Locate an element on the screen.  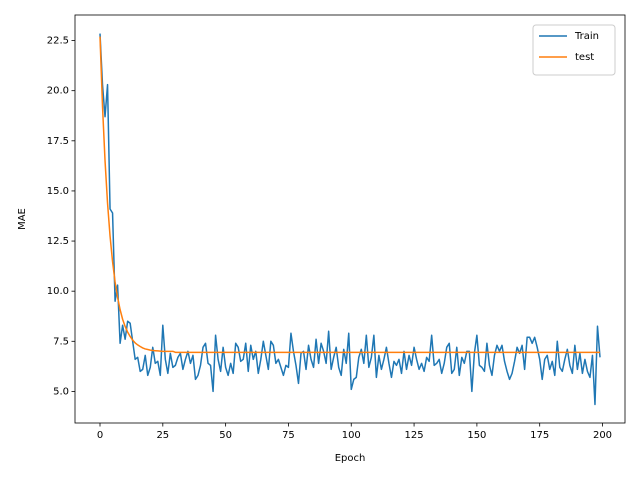
y-tick-label: 17.5 is located at coordinates (58, 141).